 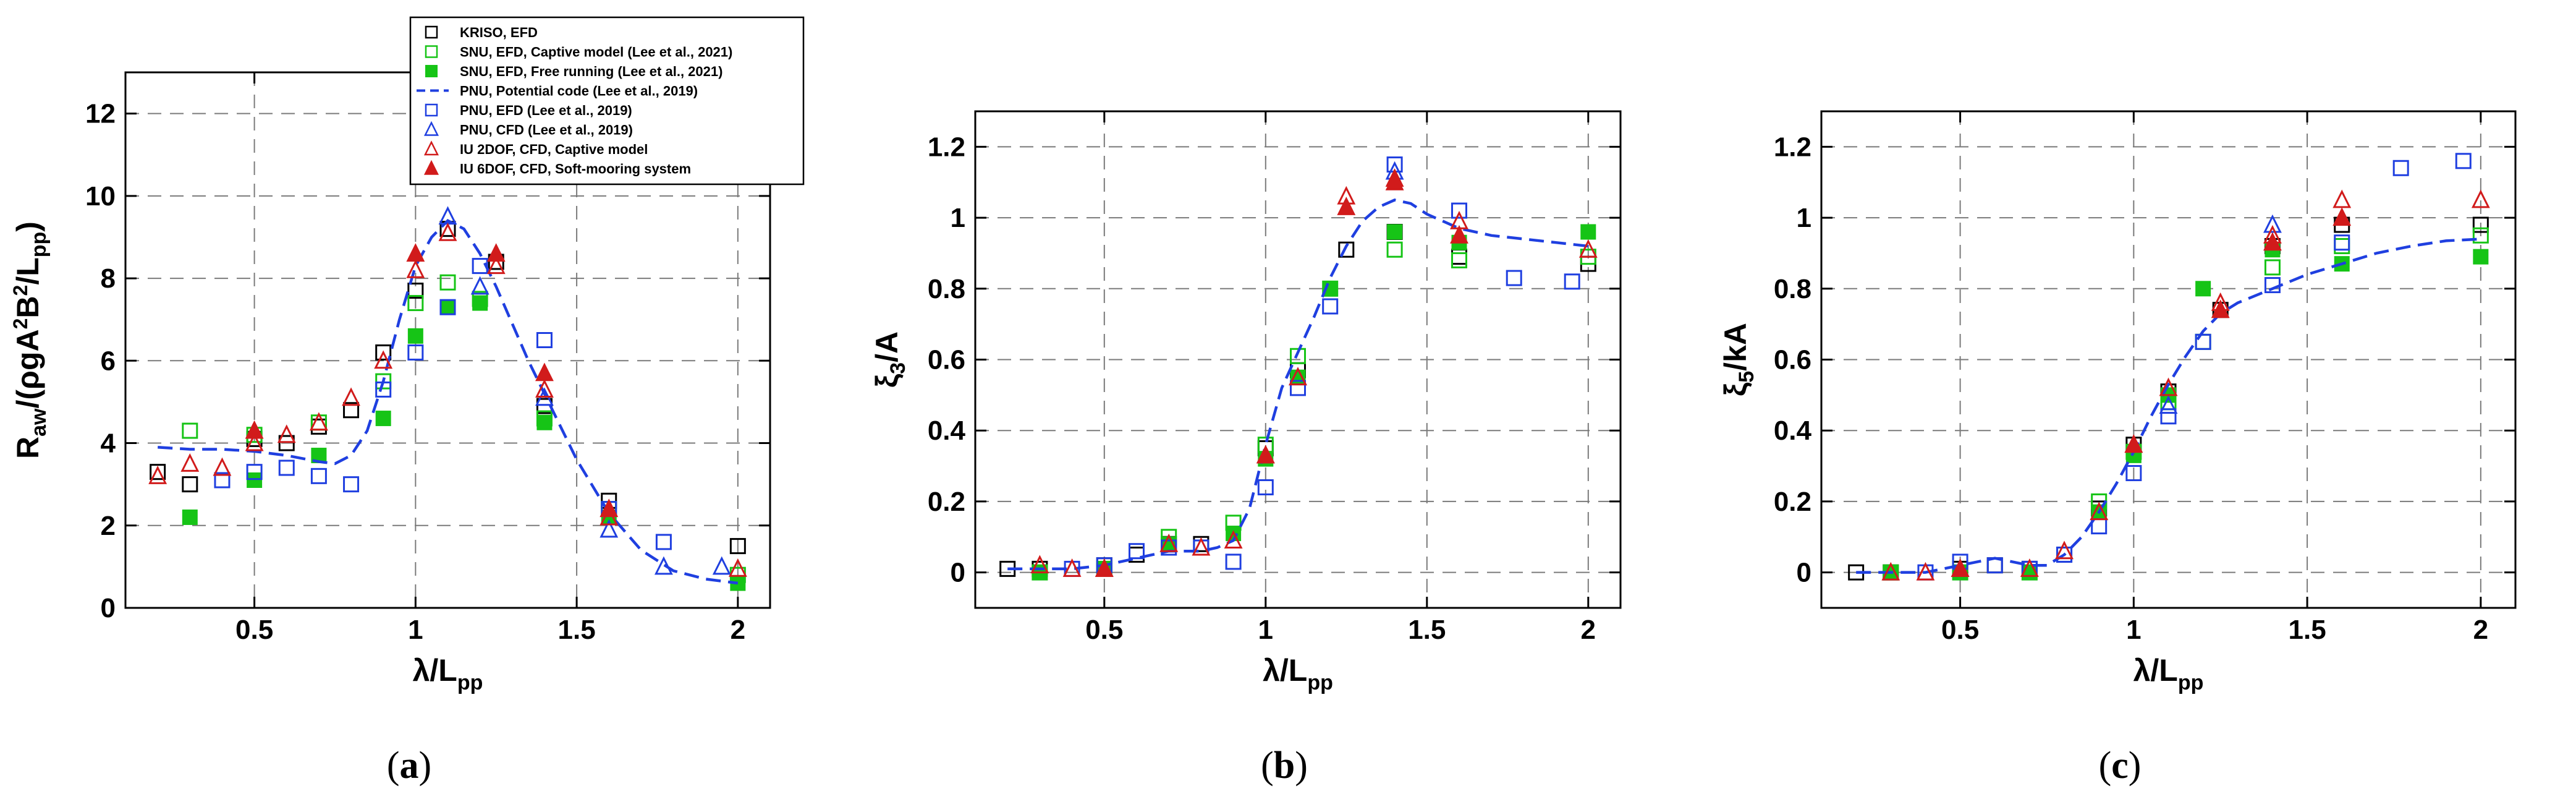 What do you see at coordinates (1792, 289) in the screenshot?
I see `y-tick-label: 0.8` at bounding box center [1792, 289].